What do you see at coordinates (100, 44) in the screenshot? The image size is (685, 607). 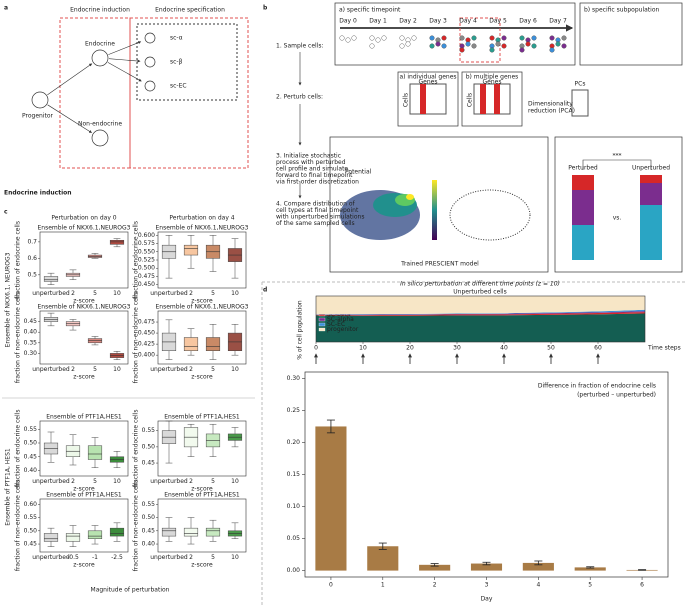 I see `node-label: Endocrine` at bounding box center [100, 44].